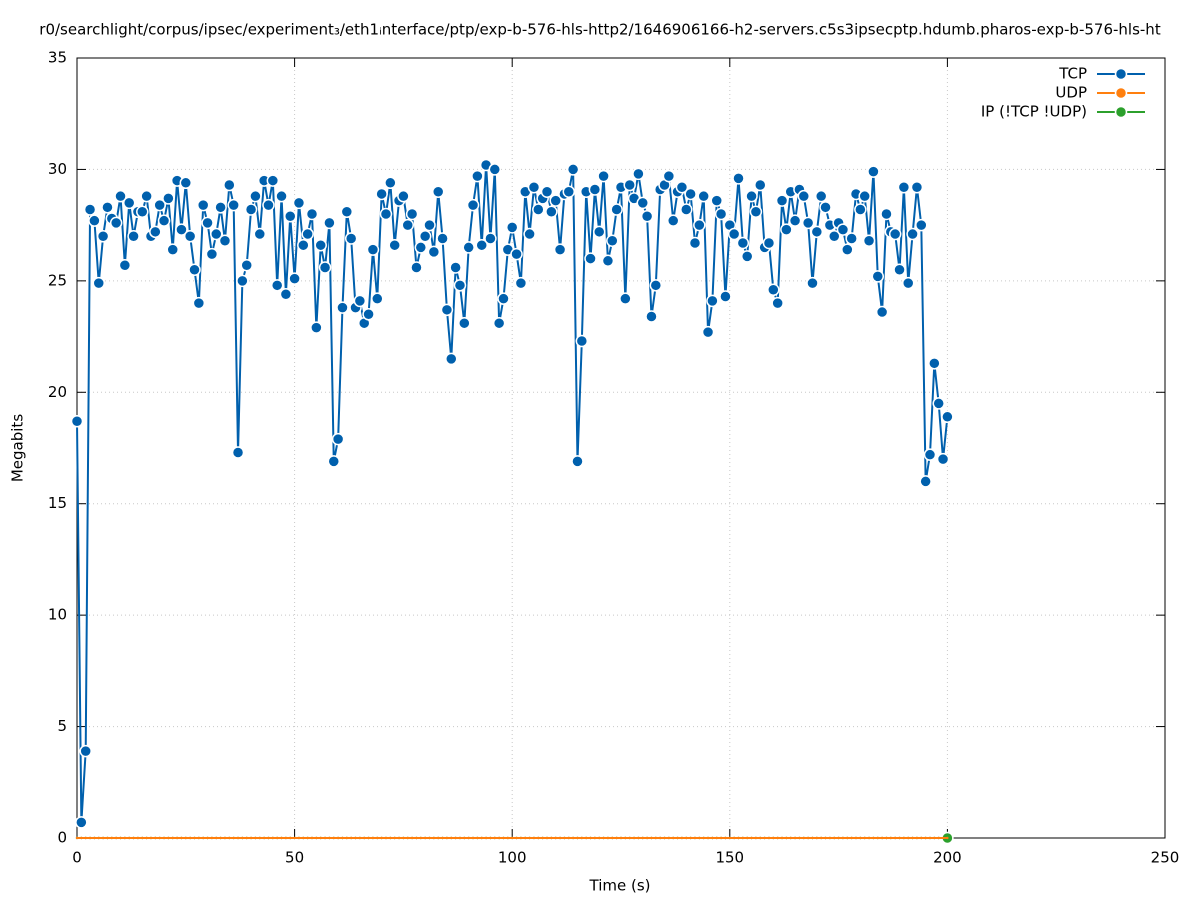 The height and width of the screenshot is (900, 1197). What do you see at coordinates (294, 858) in the screenshot?
I see `x-tick-label: 50` at bounding box center [294, 858].